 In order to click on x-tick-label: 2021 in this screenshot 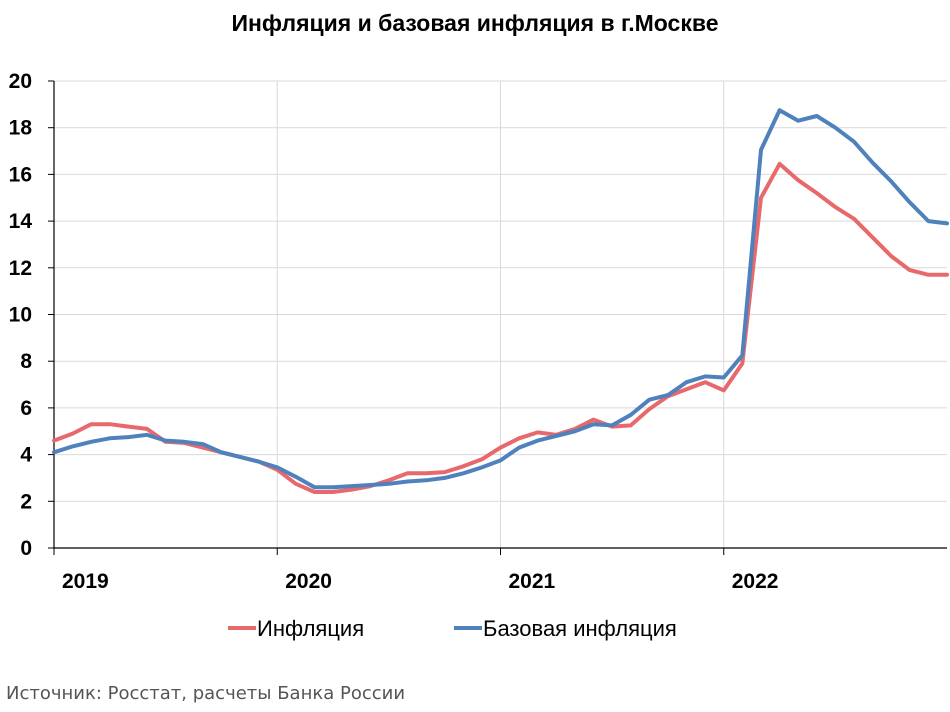, I will do `click(532, 581)`.